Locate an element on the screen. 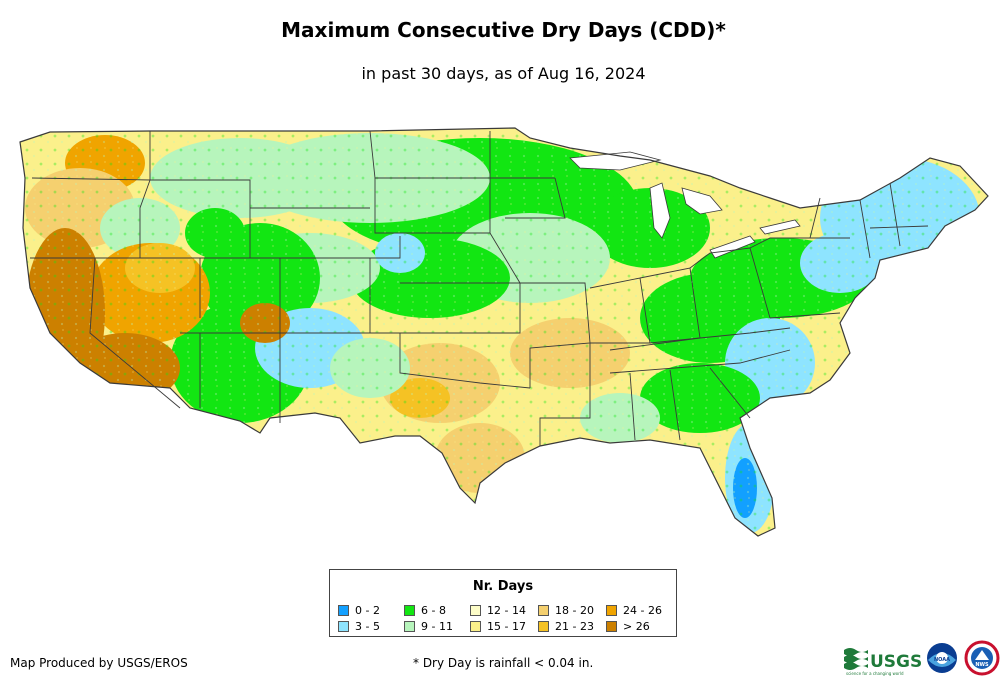  legend-item: 9 - 11 is located at coordinates (428, 626).